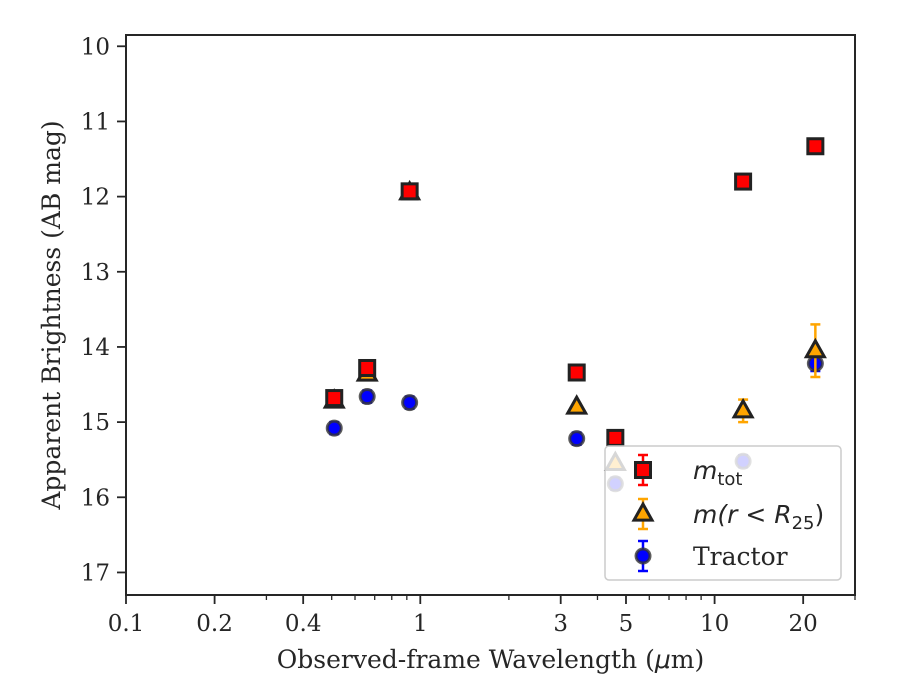 This screenshot has height=700, width=900. What do you see at coordinates (626, 624) in the screenshot?
I see `x-tick-label: 5` at bounding box center [626, 624].